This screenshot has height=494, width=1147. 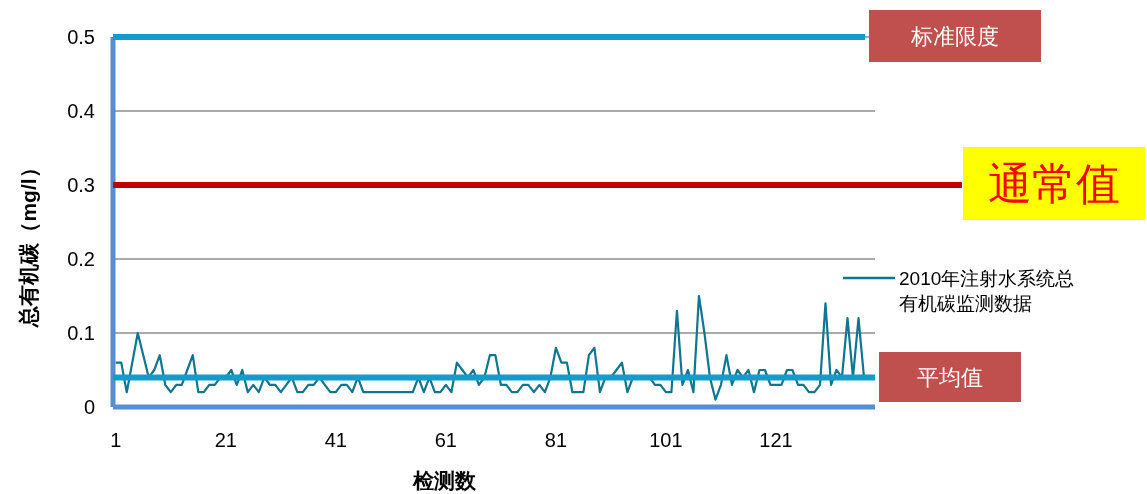 What do you see at coordinates (28, 242) in the screenshot?
I see `y-axis-title: 总有机碳（mg/l）` at bounding box center [28, 242].